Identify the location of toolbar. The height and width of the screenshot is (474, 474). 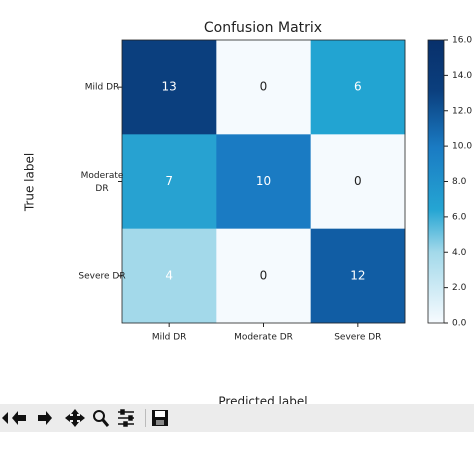
(237, 439).